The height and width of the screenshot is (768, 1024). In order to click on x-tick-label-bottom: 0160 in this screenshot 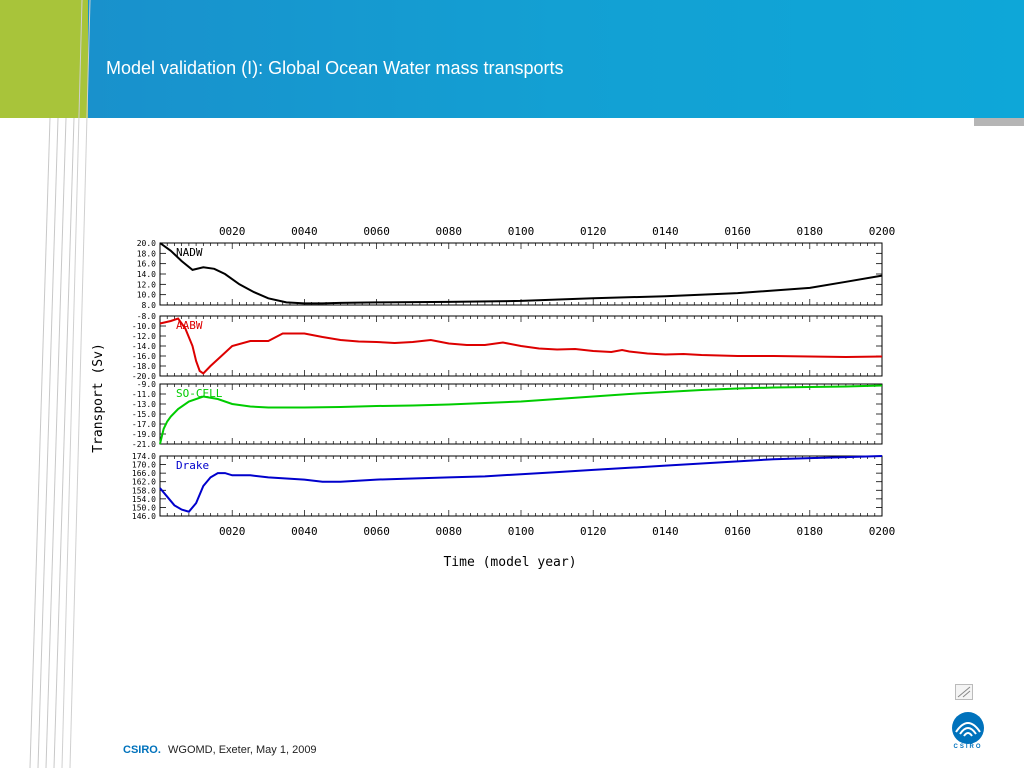, I will do `click(737, 531)`.